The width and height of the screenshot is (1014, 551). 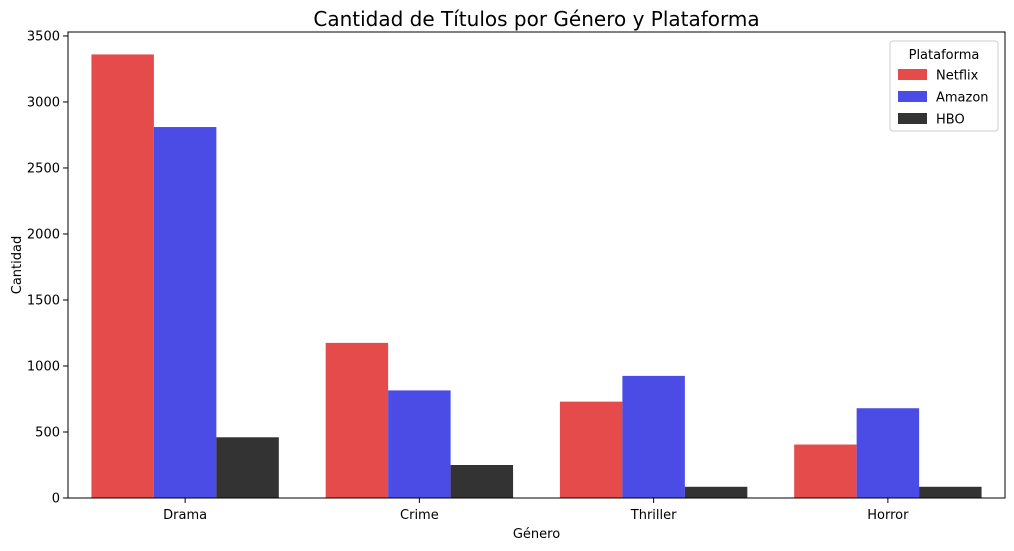 What do you see at coordinates (653, 436) in the screenshot?
I see `bar-amazon-thriller` at bounding box center [653, 436].